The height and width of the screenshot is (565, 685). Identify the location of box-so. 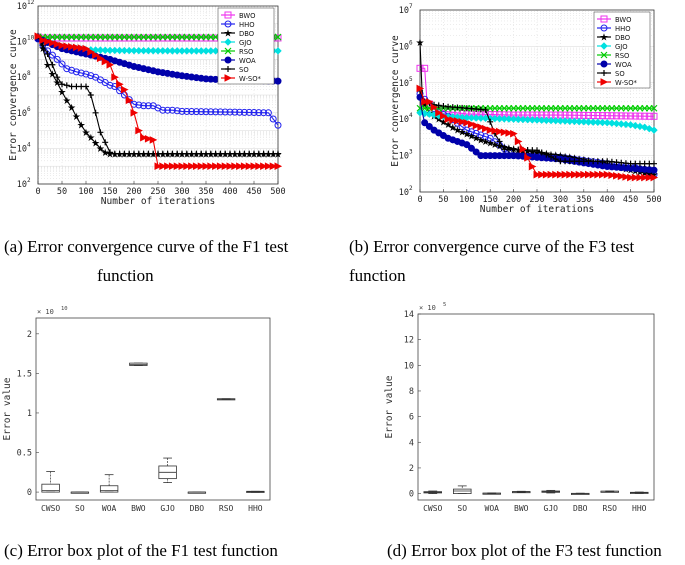
(462, 489).